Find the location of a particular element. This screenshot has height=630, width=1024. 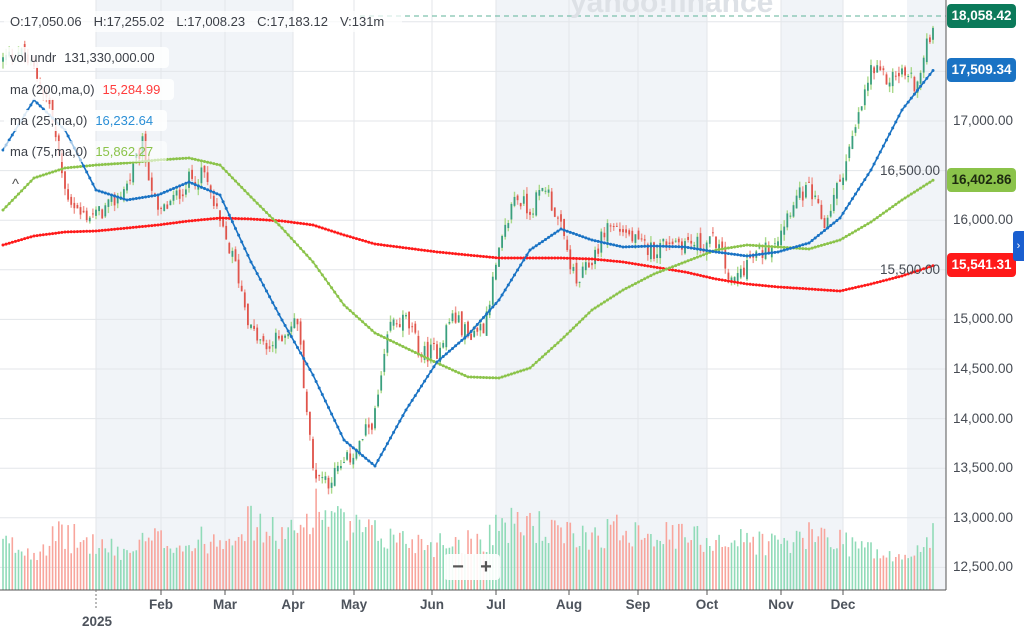

legend-ma75: ma (75,ma,0) 15,862.27 is located at coordinates (86, 151).